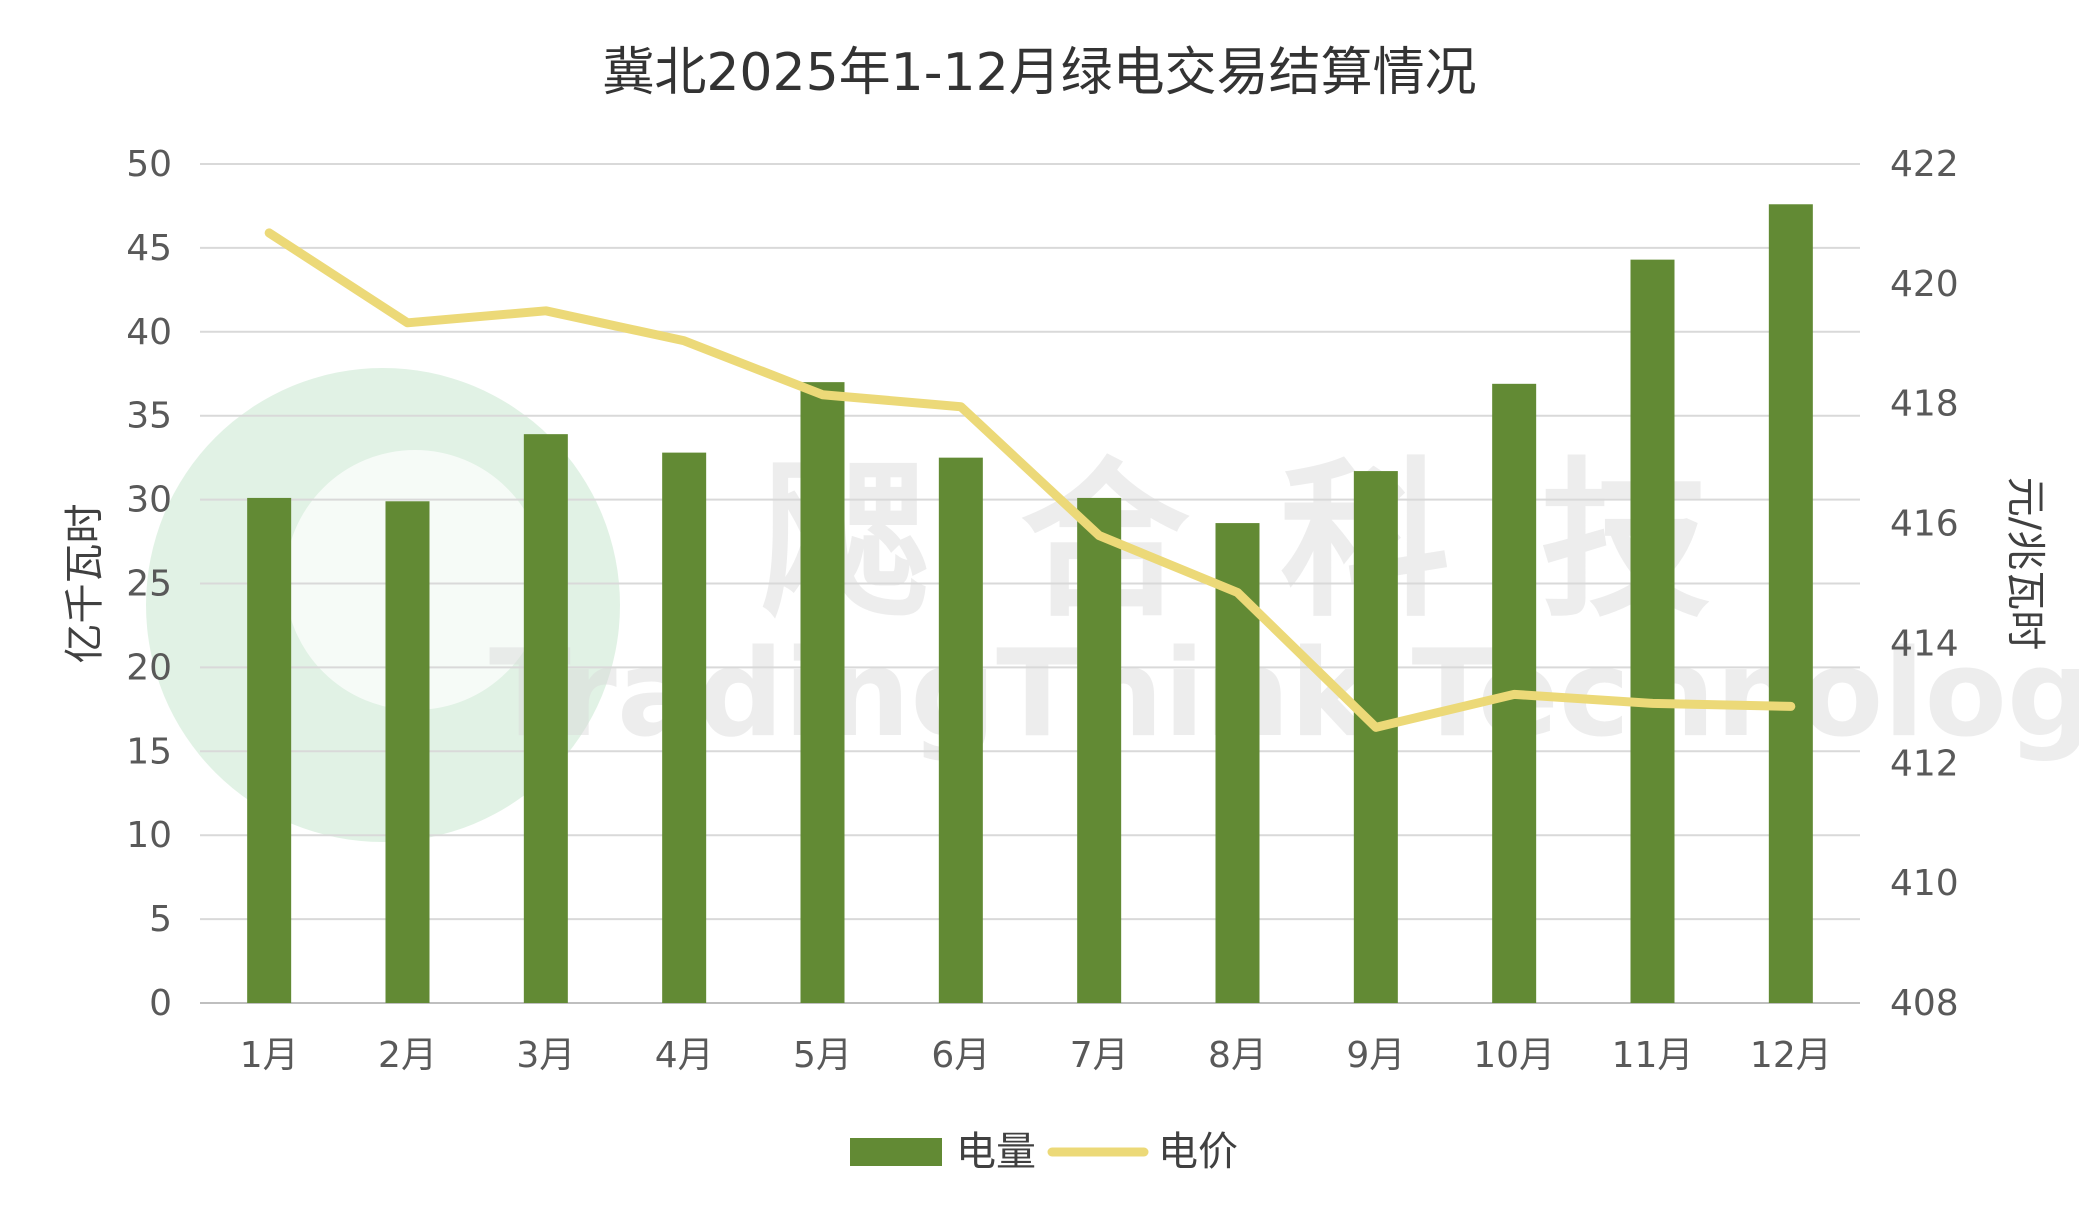 Image resolution: width=2079 pixels, height=1217 pixels. I want to click on x-tick-label: 3月, so click(545, 1055).